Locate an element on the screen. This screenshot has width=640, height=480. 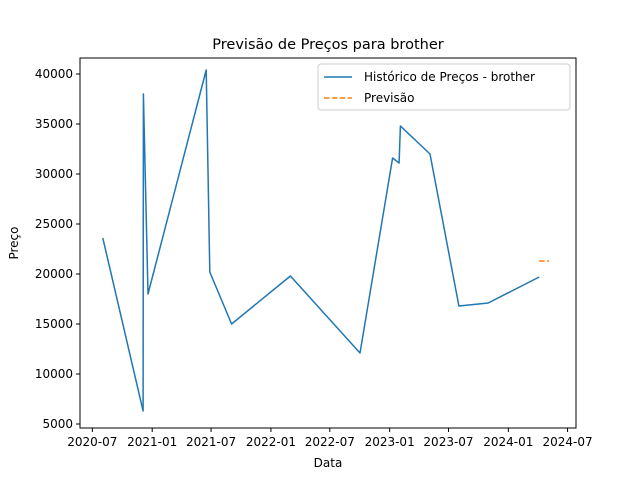
chart-title: Previsão de Preços para brother is located at coordinates (327, 45).